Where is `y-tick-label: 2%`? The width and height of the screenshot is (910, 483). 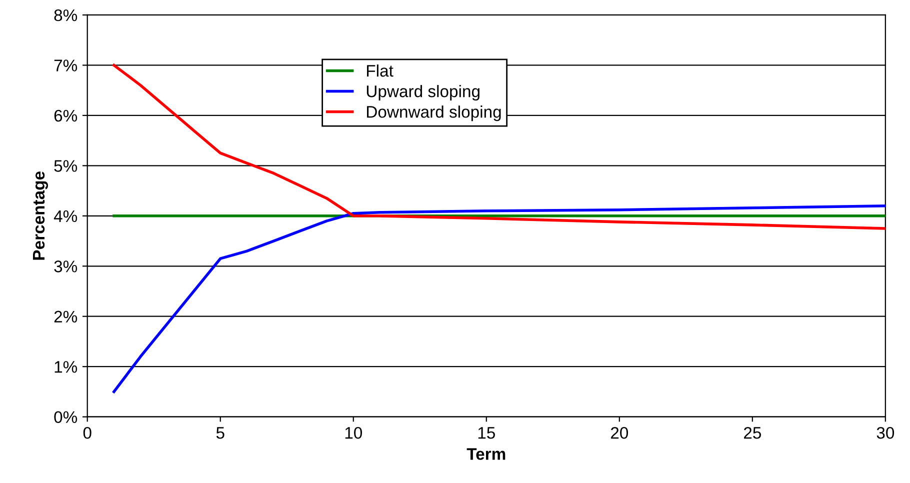
y-tick-label: 2% is located at coordinates (66, 316).